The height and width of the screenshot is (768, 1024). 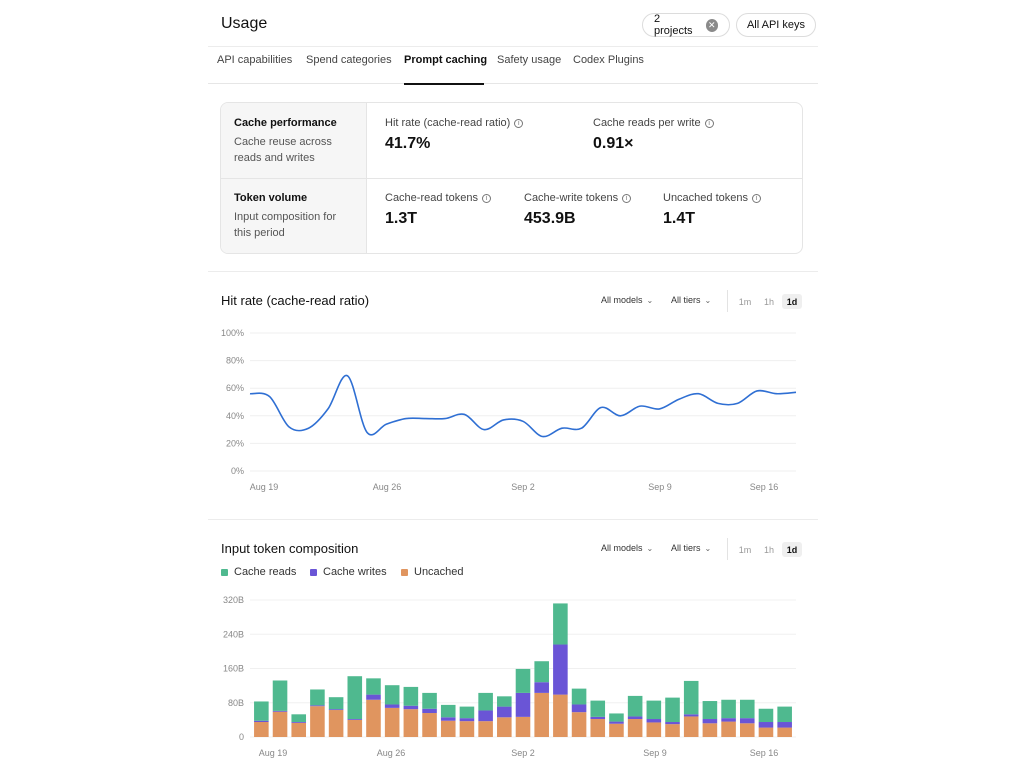 What do you see at coordinates (523, 487) in the screenshot?
I see `x-tick-label: Sep 2` at bounding box center [523, 487].